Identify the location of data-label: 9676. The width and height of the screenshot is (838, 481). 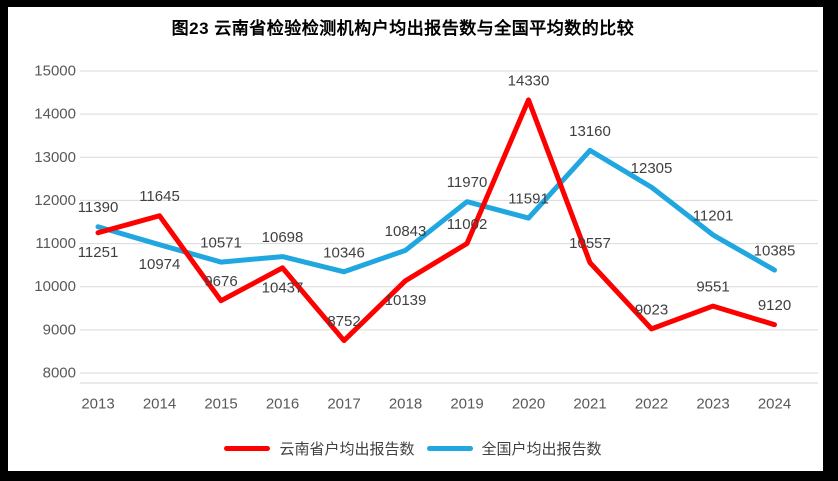
(220, 281).